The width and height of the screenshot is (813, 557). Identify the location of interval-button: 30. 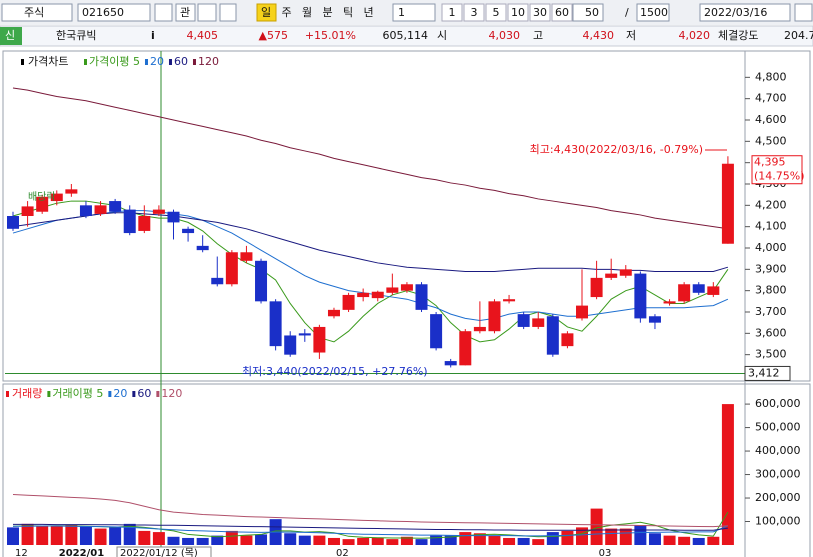
(540, 12).